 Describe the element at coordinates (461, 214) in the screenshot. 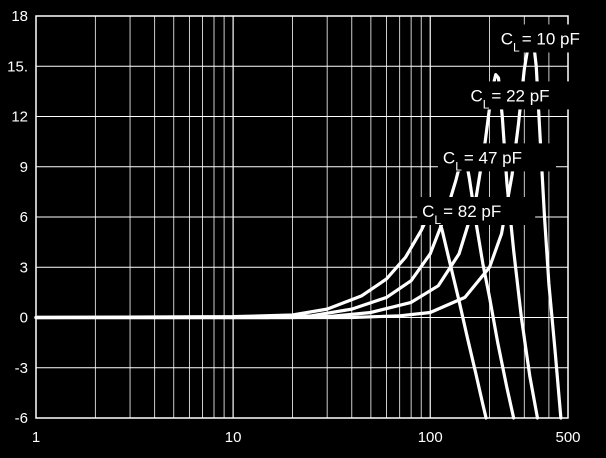

I see `series-label: CL = 82 pF` at that location.